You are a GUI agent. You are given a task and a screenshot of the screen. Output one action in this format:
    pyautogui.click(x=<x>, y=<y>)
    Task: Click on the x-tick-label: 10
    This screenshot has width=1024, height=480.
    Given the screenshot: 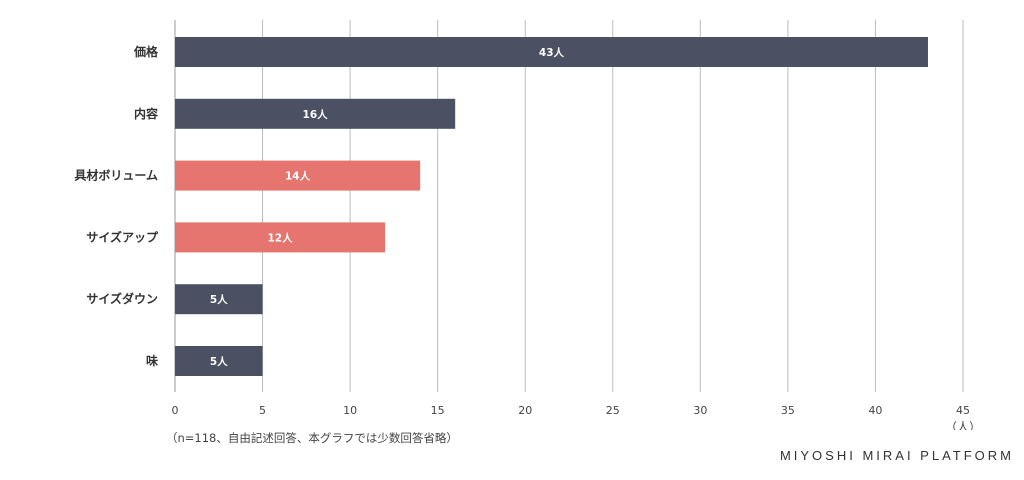 What is the action you would take?
    pyautogui.click(x=350, y=410)
    